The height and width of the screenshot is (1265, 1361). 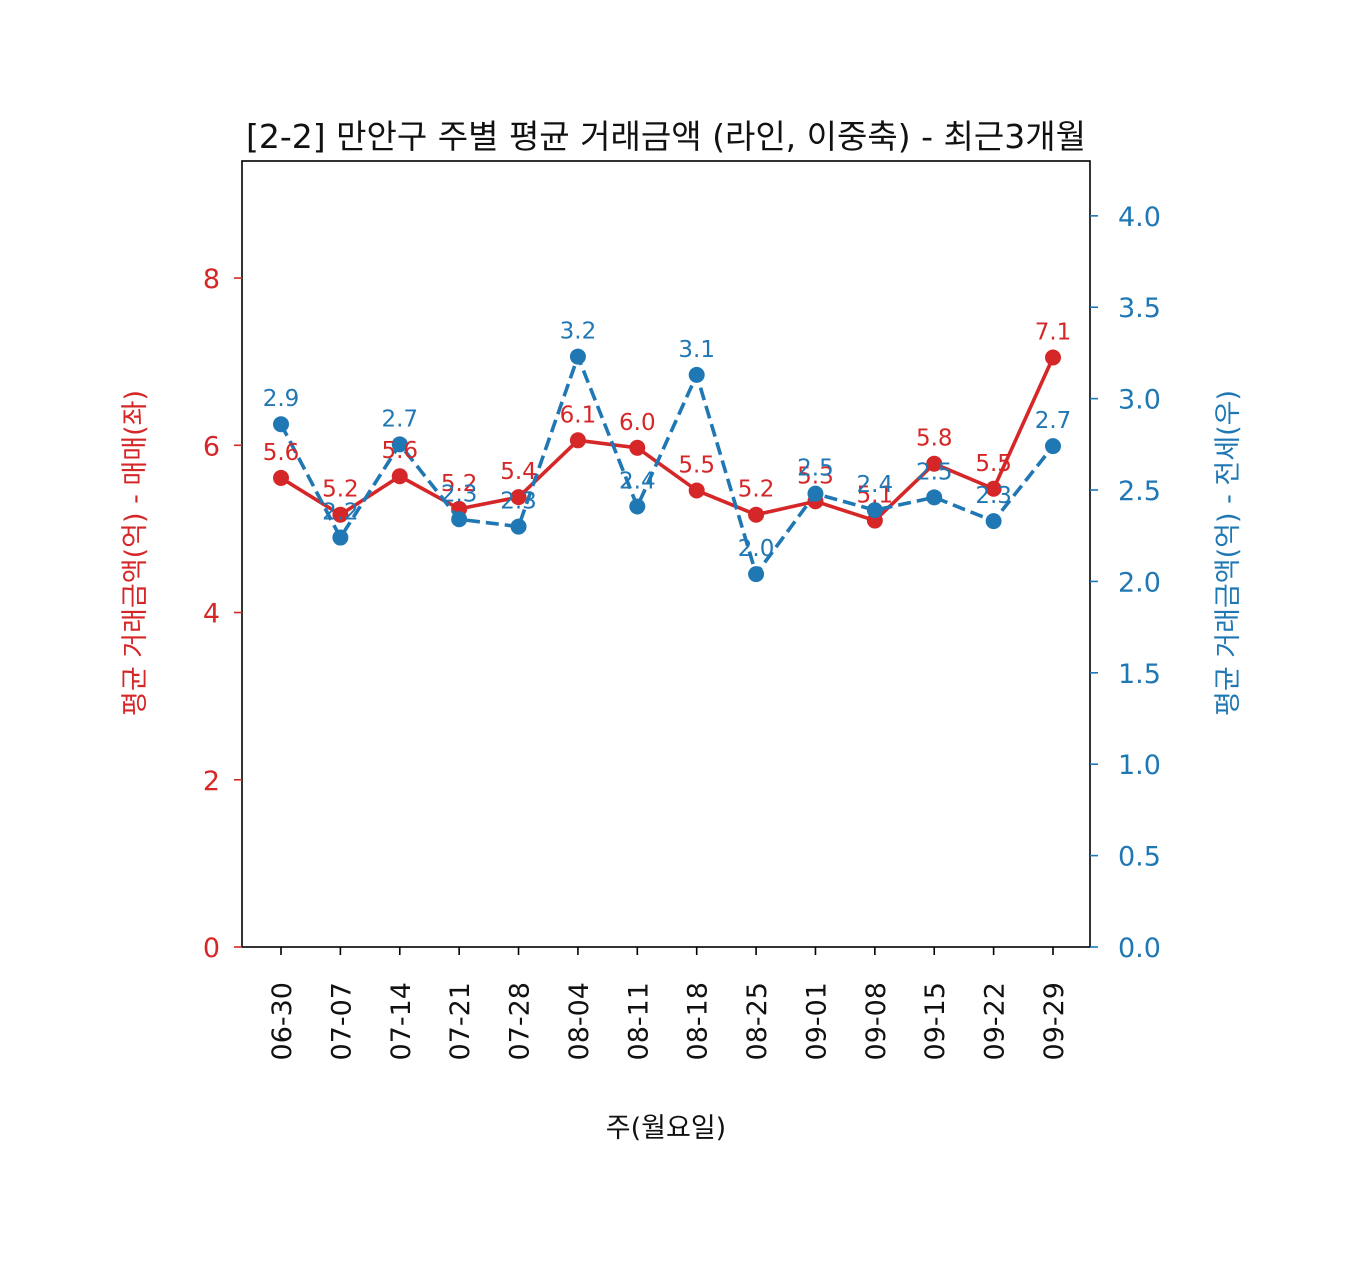 What do you see at coordinates (1139, 582) in the screenshot?
I see `y-right-tick-label: 2.0` at bounding box center [1139, 582].